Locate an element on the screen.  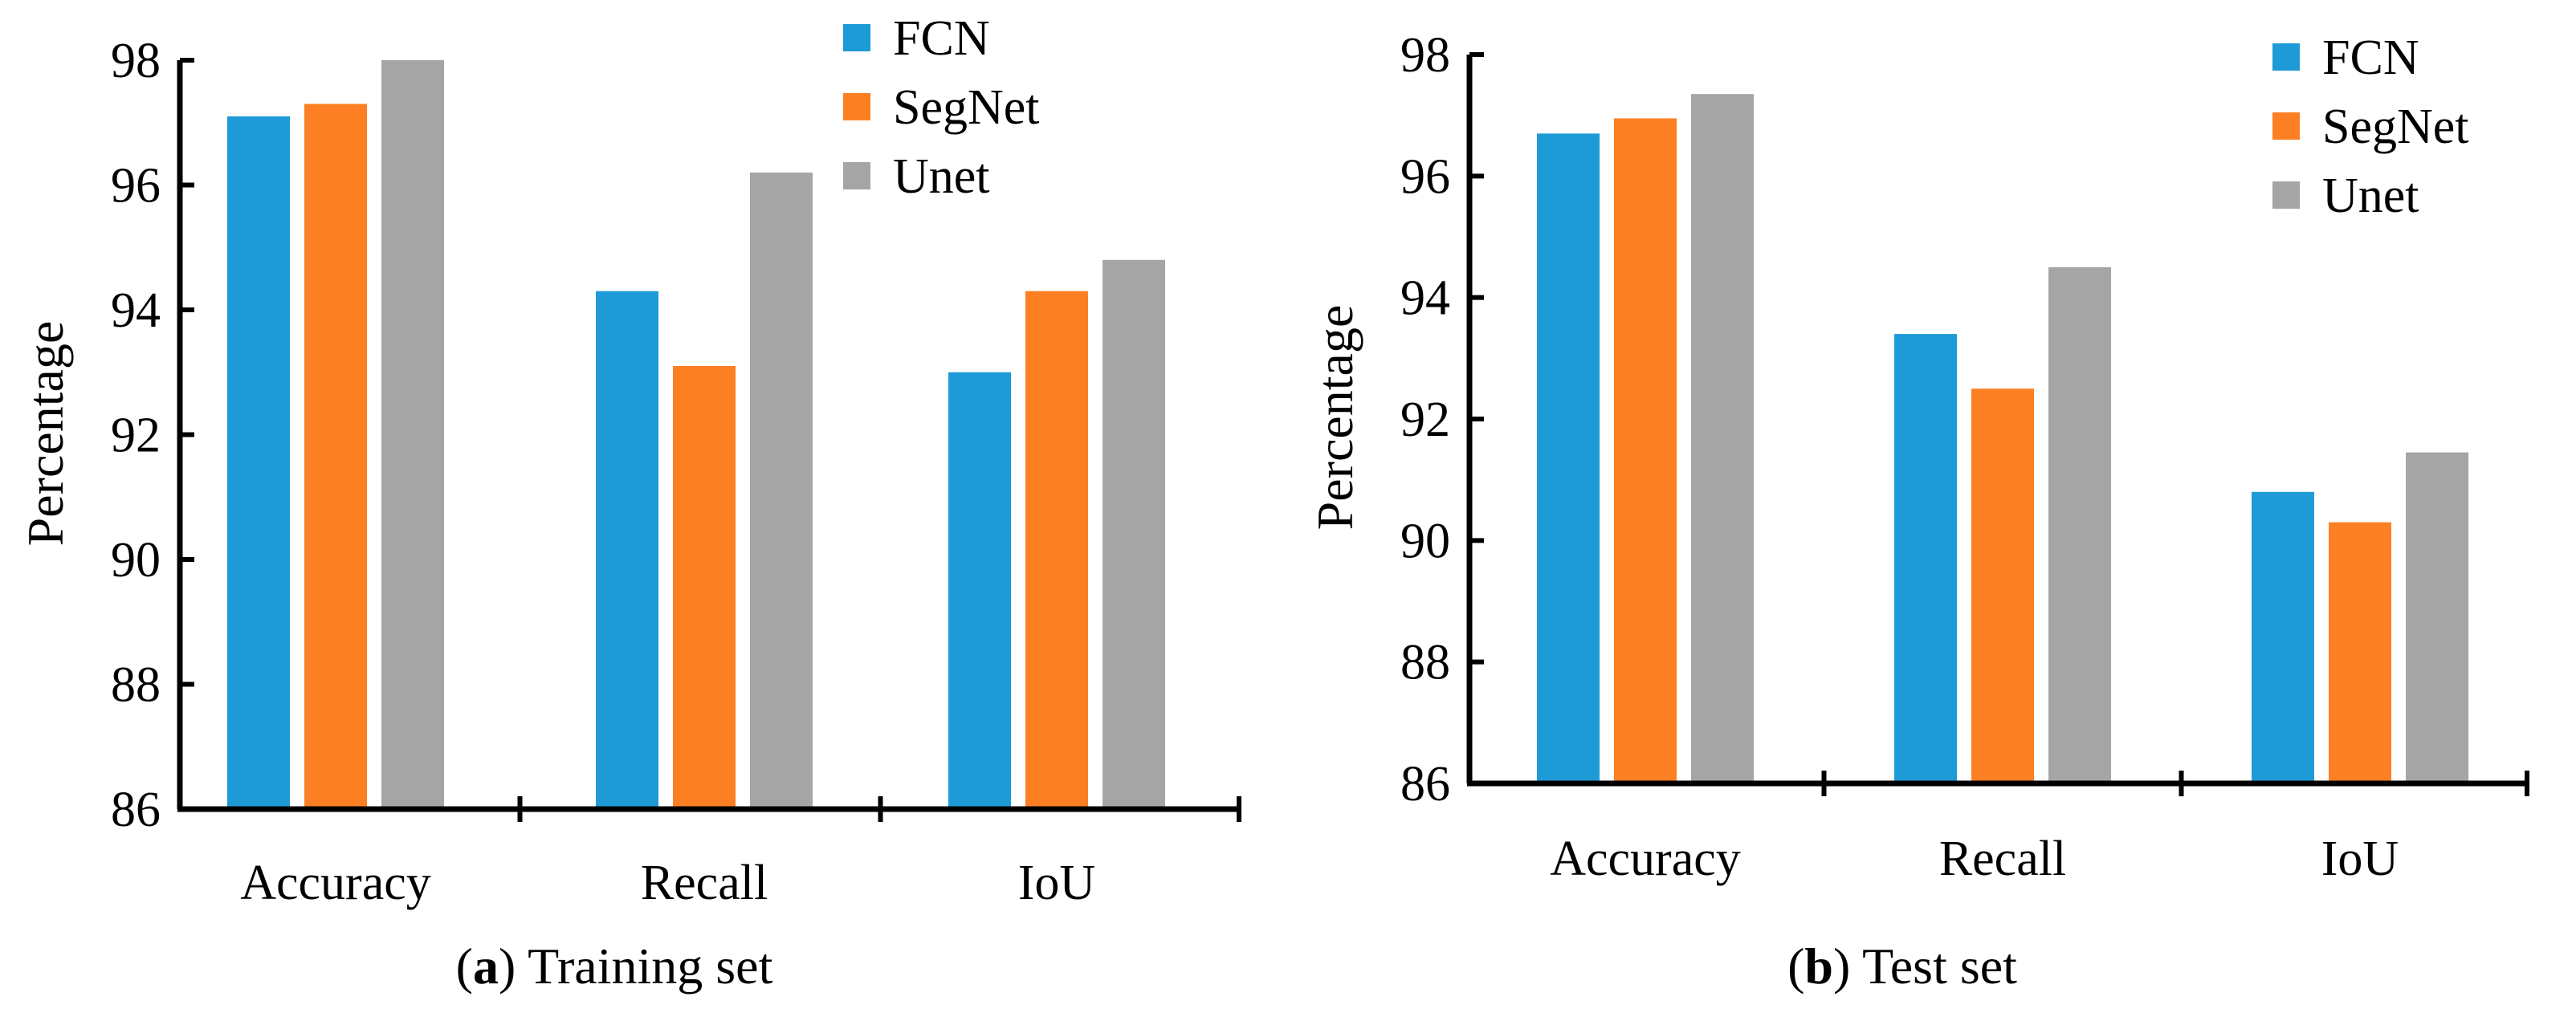
chart-caption: (a) Training set is located at coordinates (614, 966).